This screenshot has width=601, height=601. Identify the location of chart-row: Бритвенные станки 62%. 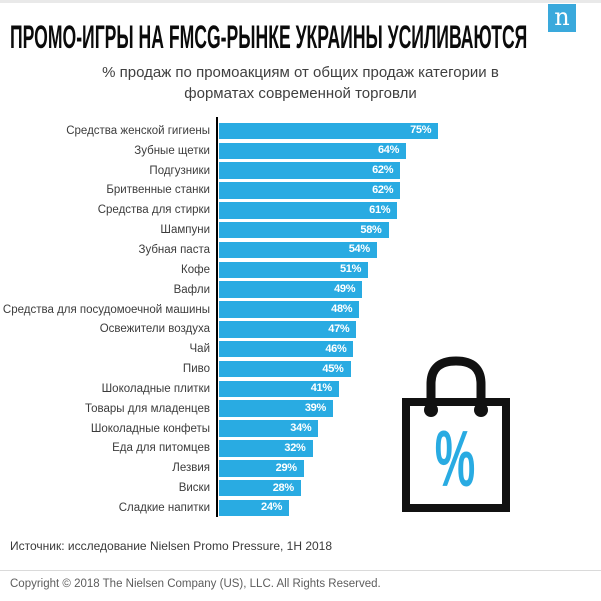
(300, 191).